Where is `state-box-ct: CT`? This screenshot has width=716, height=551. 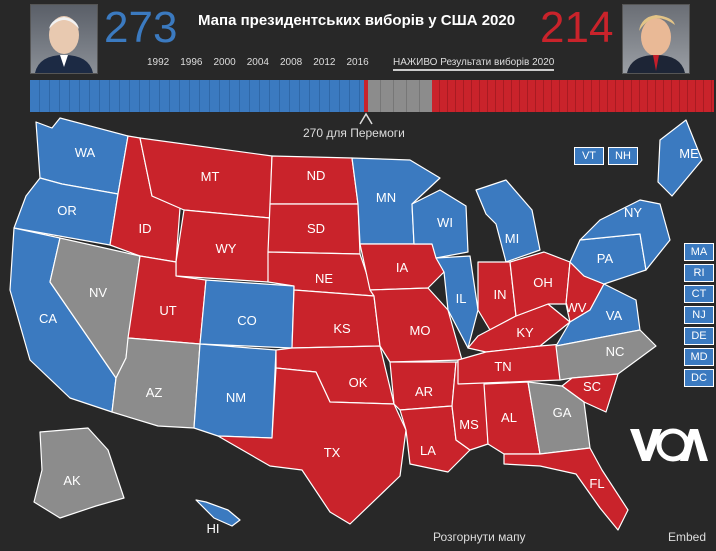
state-box-ct: CT is located at coordinates (699, 294).